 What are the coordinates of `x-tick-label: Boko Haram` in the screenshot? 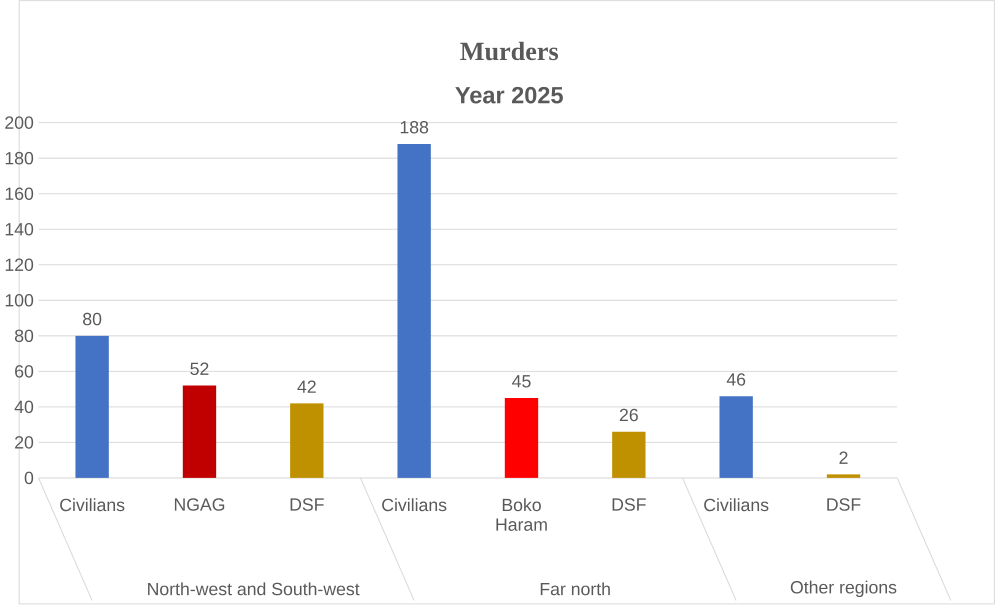 It's located at (521, 515).